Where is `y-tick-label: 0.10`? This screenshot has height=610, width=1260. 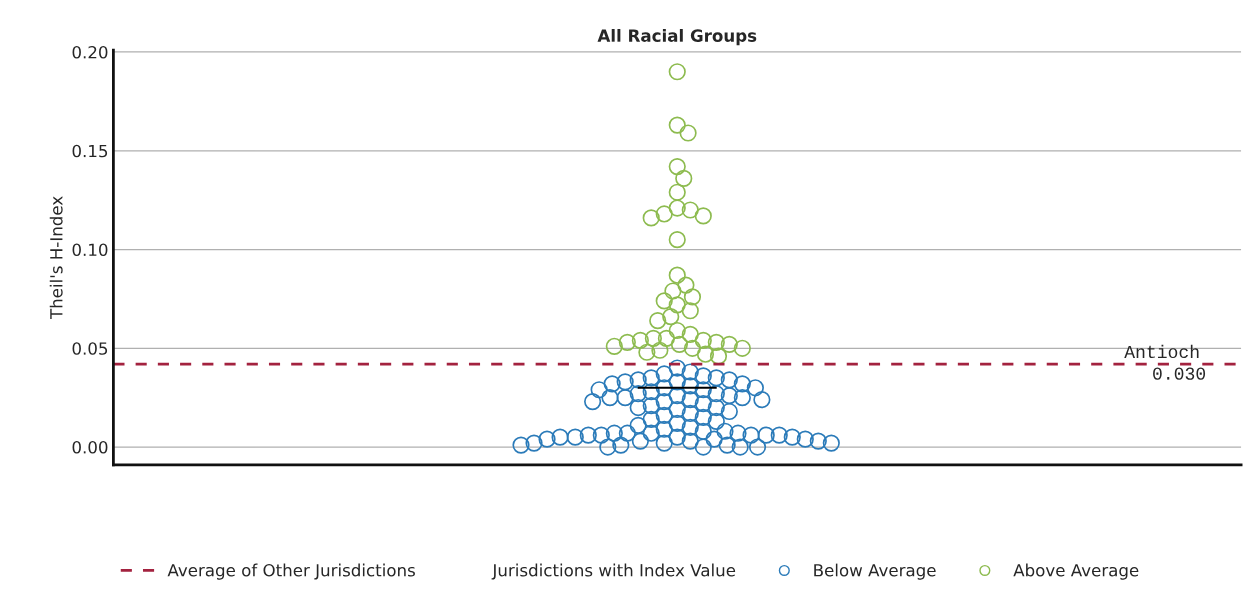
y-tick-label: 0.10 is located at coordinates (90, 250).